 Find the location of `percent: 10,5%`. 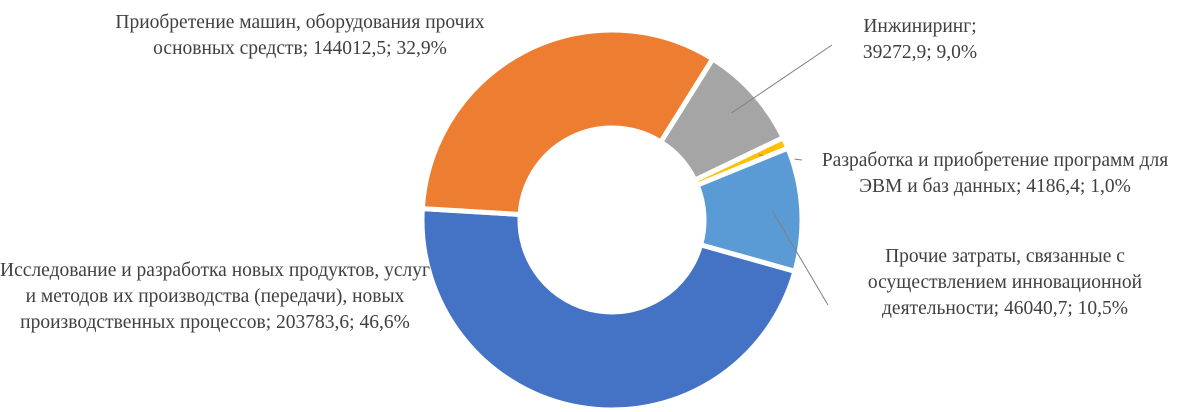

percent: 10,5% is located at coordinates (1102, 308).